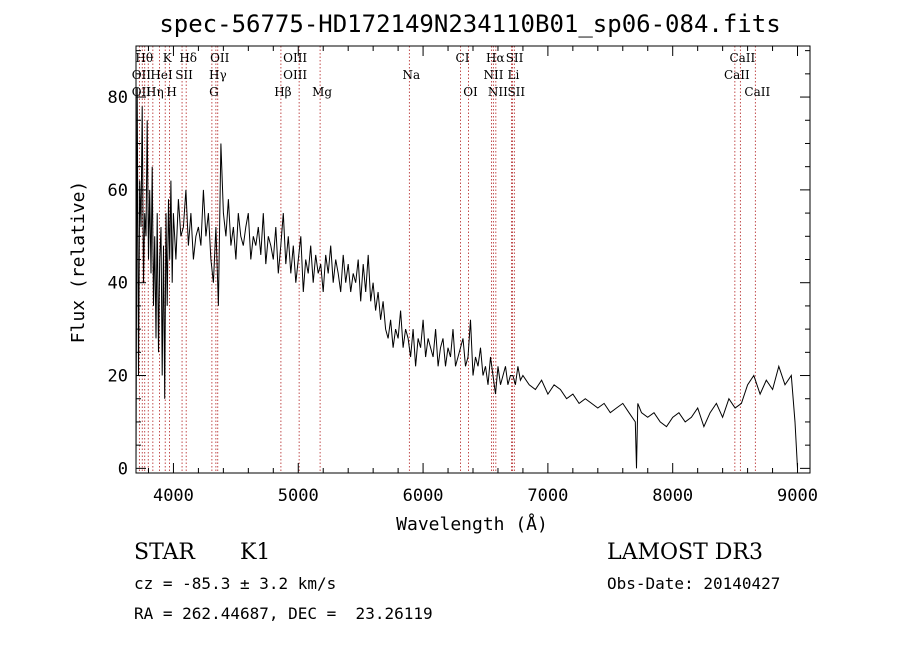 This screenshot has width=900, height=649. What do you see at coordinates (164, 552) in the screenshot?
I see `object-class: STAR` at bounding box center [164, 552].